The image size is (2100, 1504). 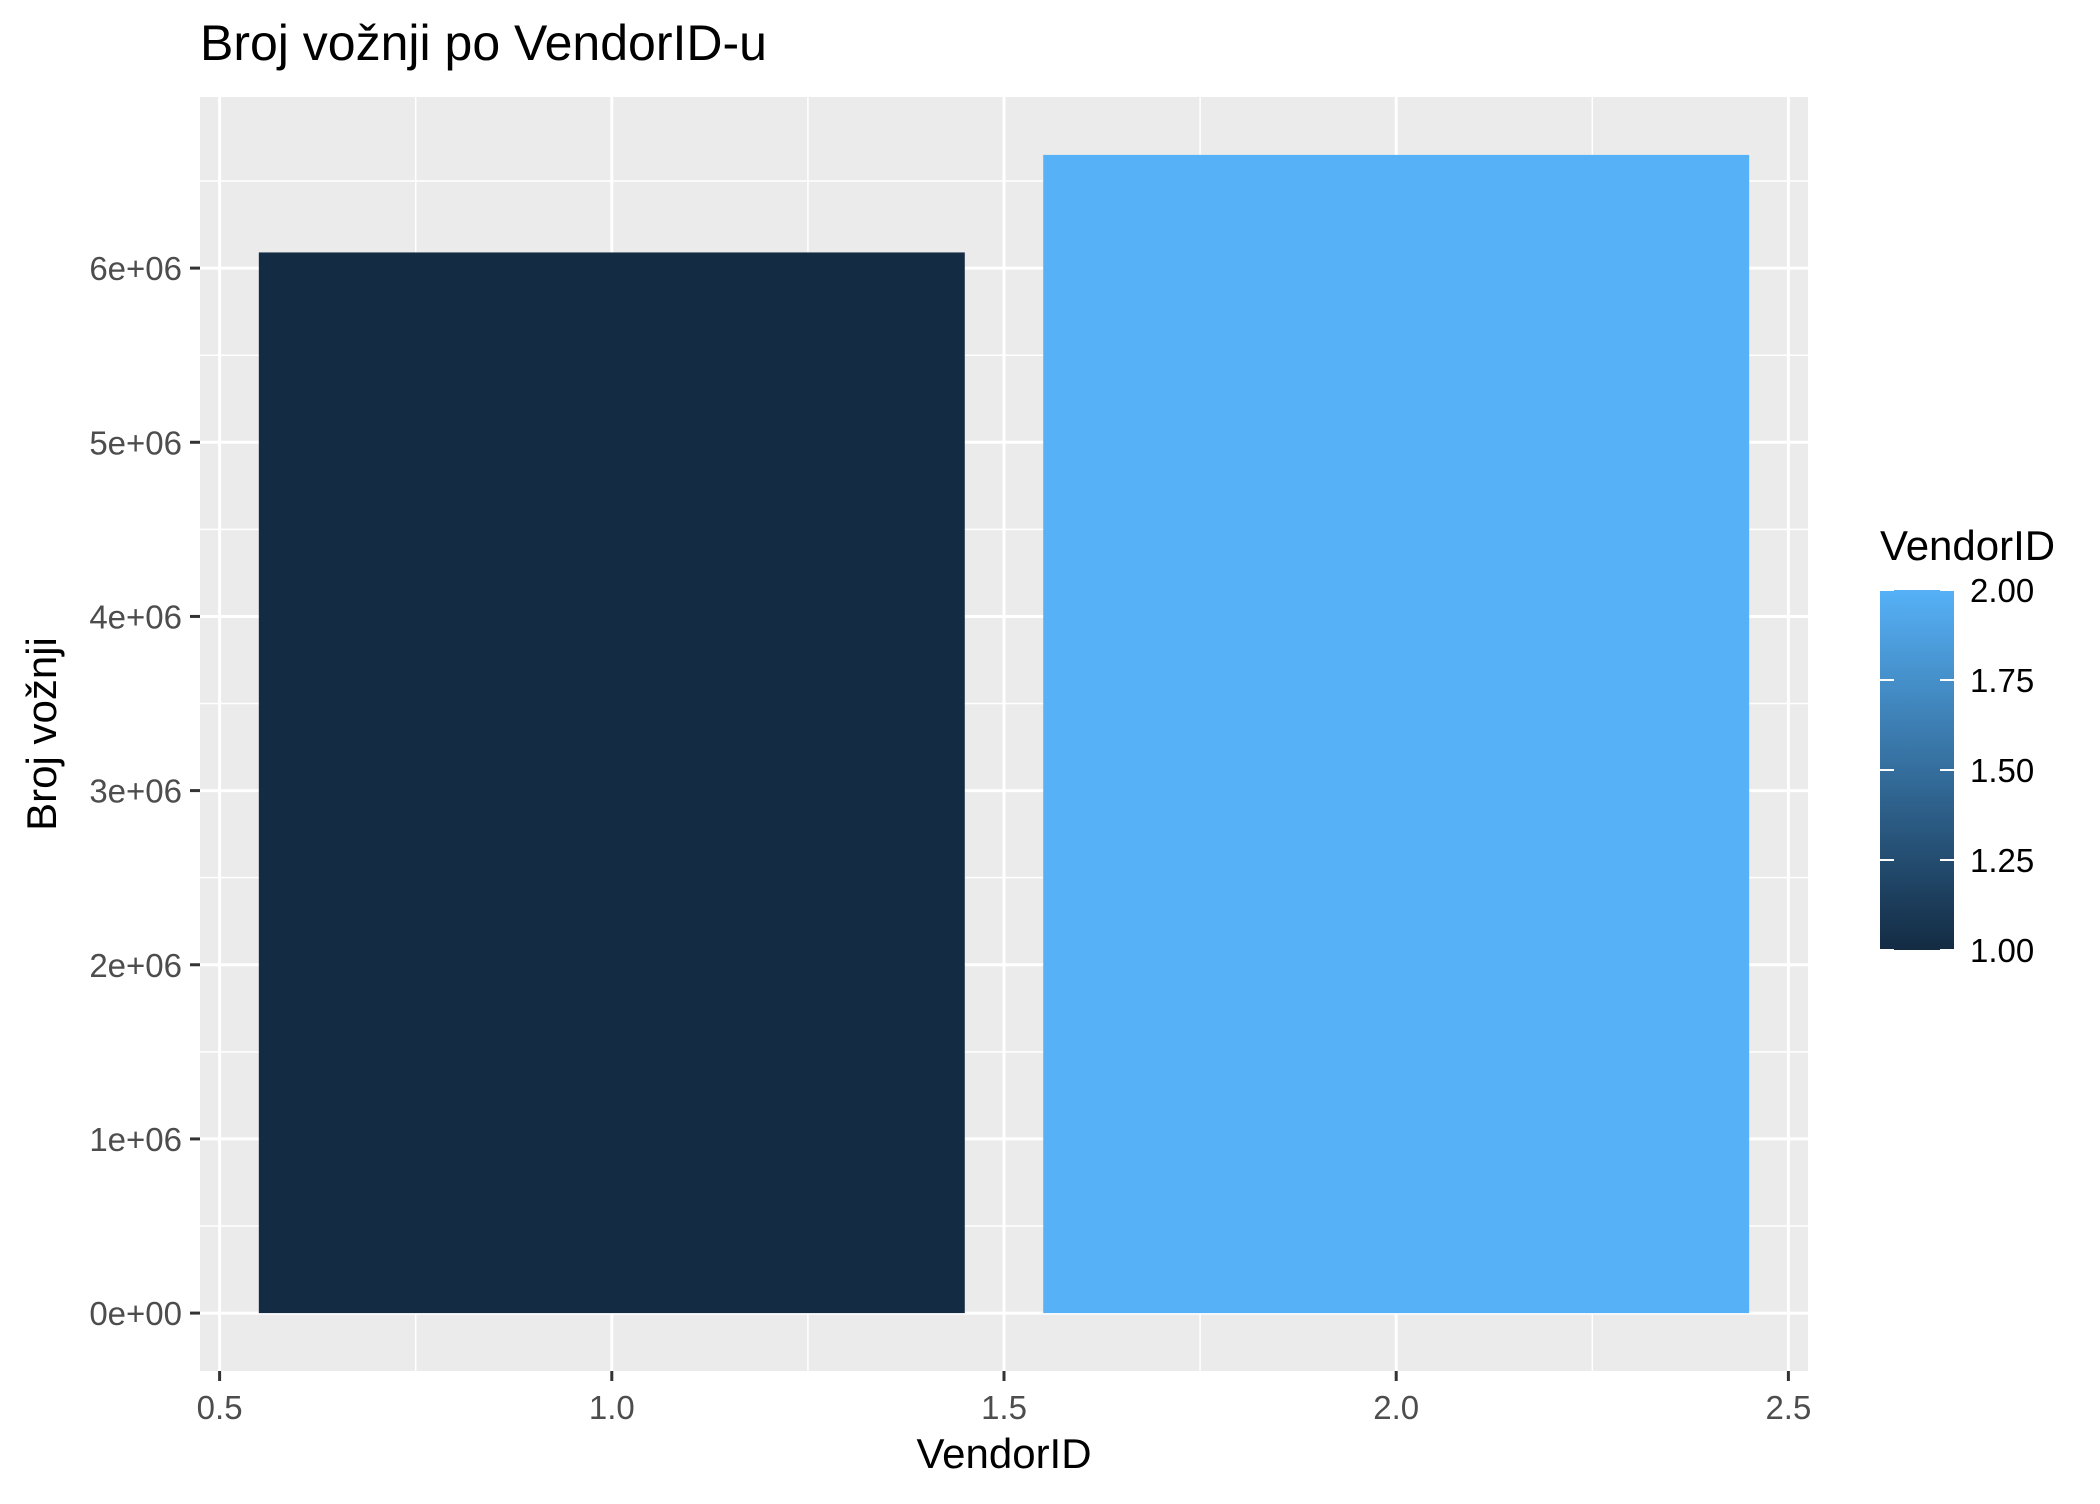 I want to click on y-axis-title: Broj vožnji, so click(x=41, y=734).